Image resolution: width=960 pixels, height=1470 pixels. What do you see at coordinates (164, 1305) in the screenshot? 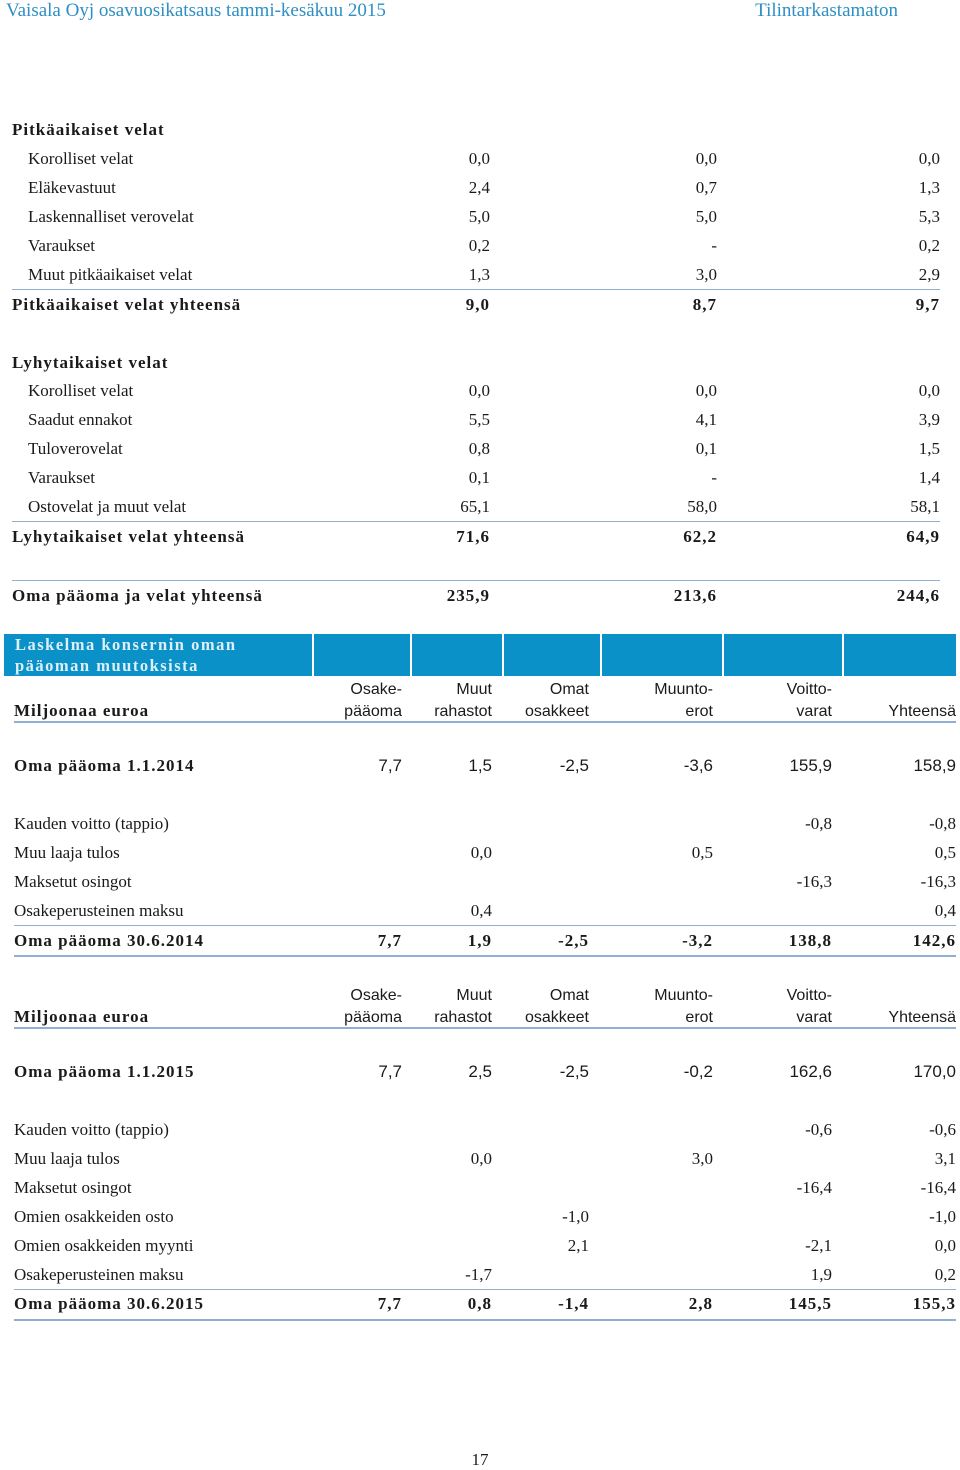
I see `row-label: Oma pääoma 30.6.2015` at bounding box center [164, 1305].